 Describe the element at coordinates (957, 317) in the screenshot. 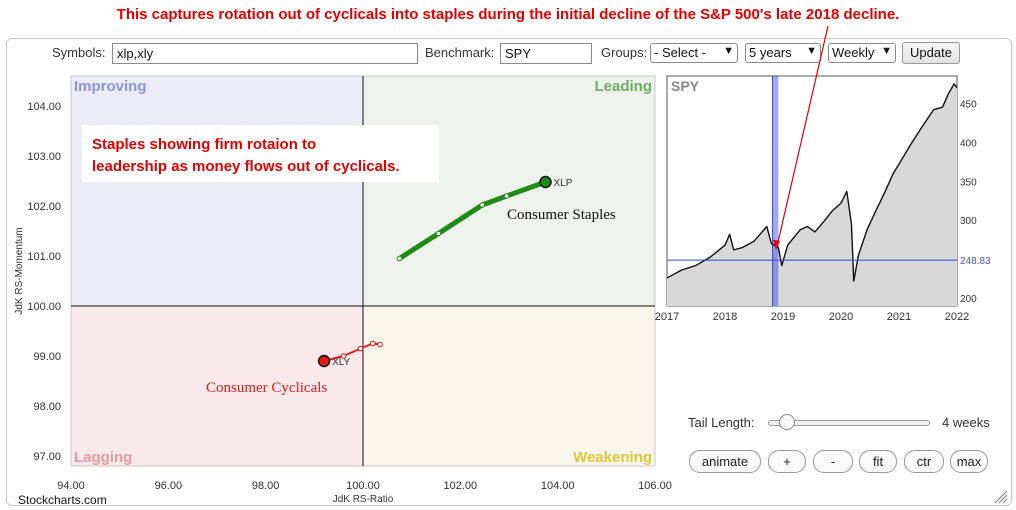

I see `spy-x-tick-label: 2022` at that location.